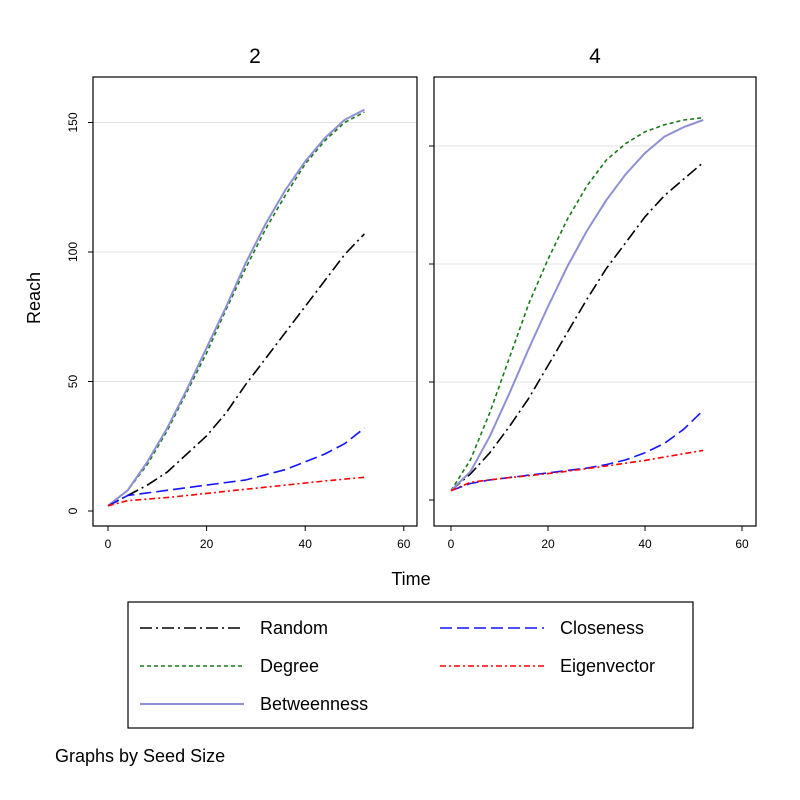  I want to click on panel-title: 4, so click(595, 56).